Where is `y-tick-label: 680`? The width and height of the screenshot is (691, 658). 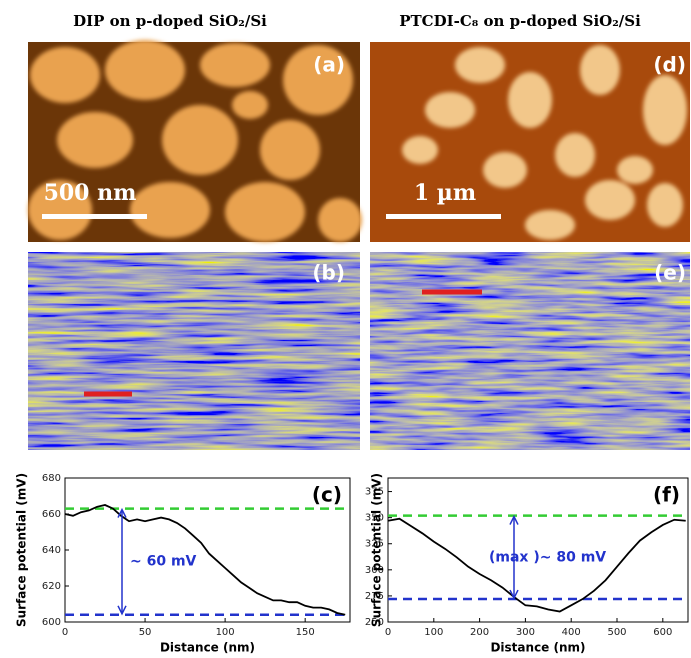
y-tick-label: 680 is located at coordinates (51, 478).